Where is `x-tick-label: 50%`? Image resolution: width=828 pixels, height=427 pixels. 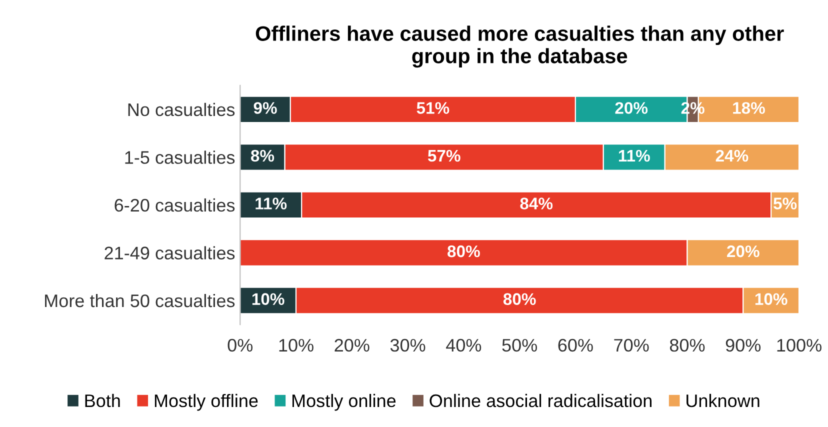
x-tick-label: 50% is located at coordinates (519, 345).